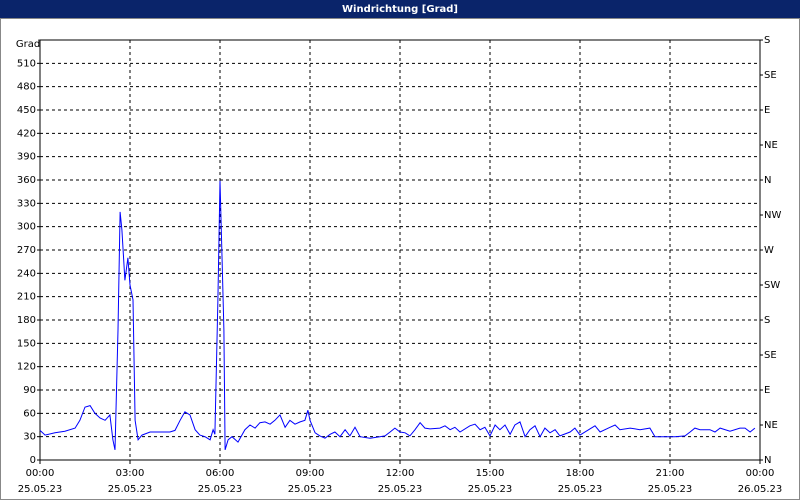 The width and height of the screenshot is (800, 500). Describe the element at coordinates (26, 343) in the screenshot. I see `y-tick-label: 150` at that location.